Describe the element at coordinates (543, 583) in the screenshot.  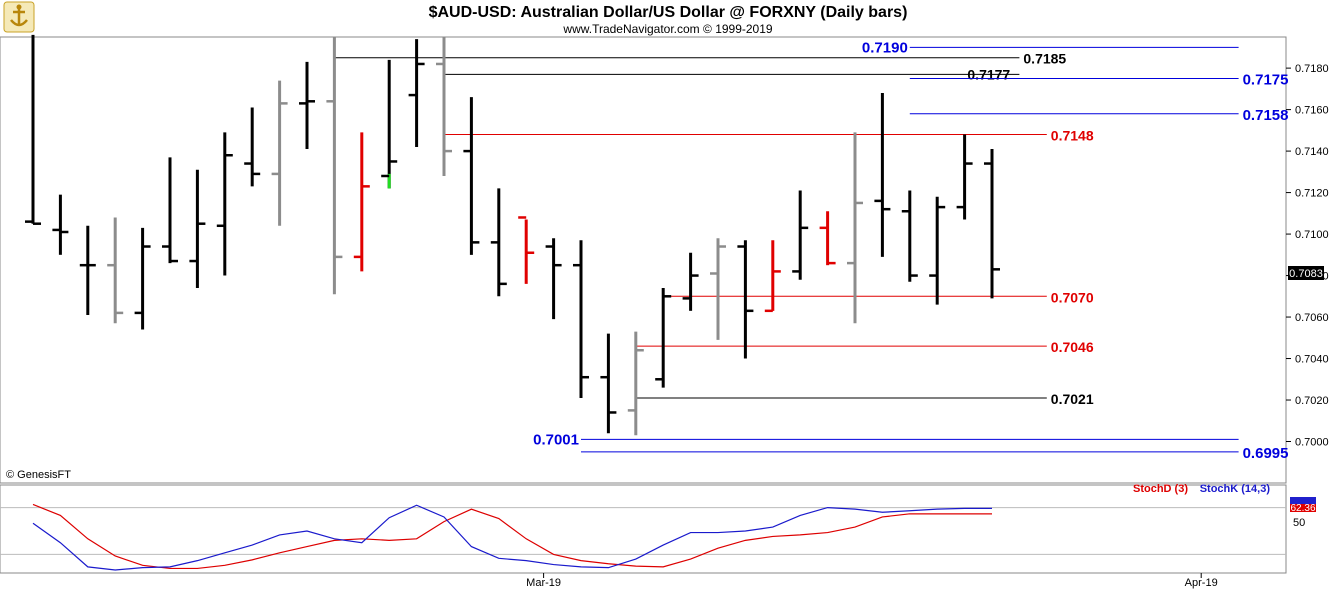
I see `x-tick-label: Mar-19` at that location.